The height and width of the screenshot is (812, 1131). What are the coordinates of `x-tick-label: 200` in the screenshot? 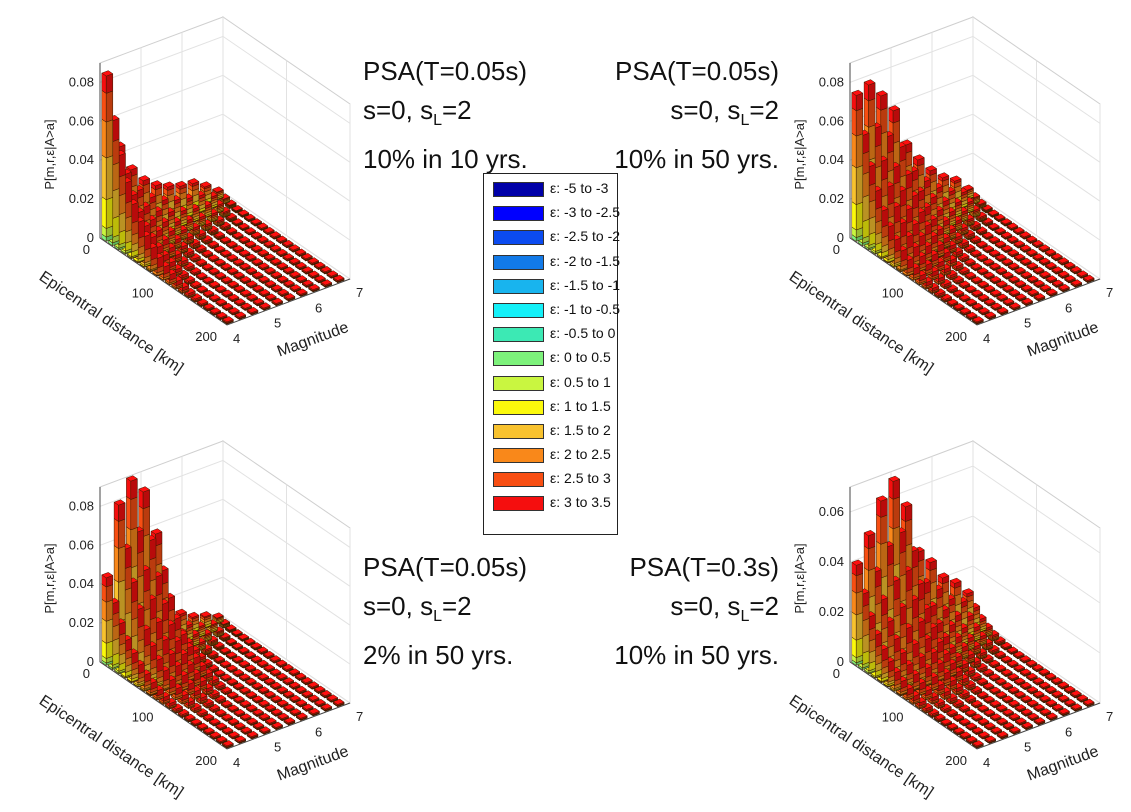 It's located at (206, 336).